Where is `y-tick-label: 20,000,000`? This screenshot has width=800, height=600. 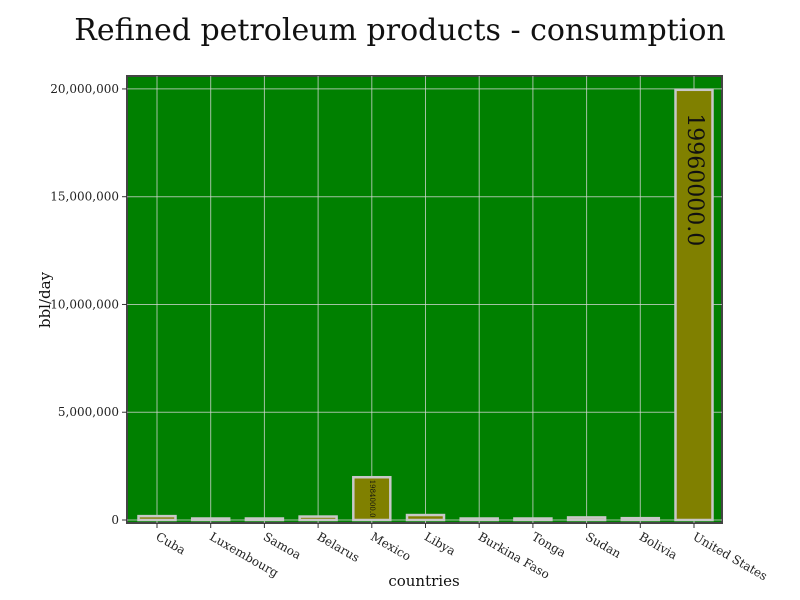 y-tick-label: 20,000,000 is located at coordinates (84, 89).